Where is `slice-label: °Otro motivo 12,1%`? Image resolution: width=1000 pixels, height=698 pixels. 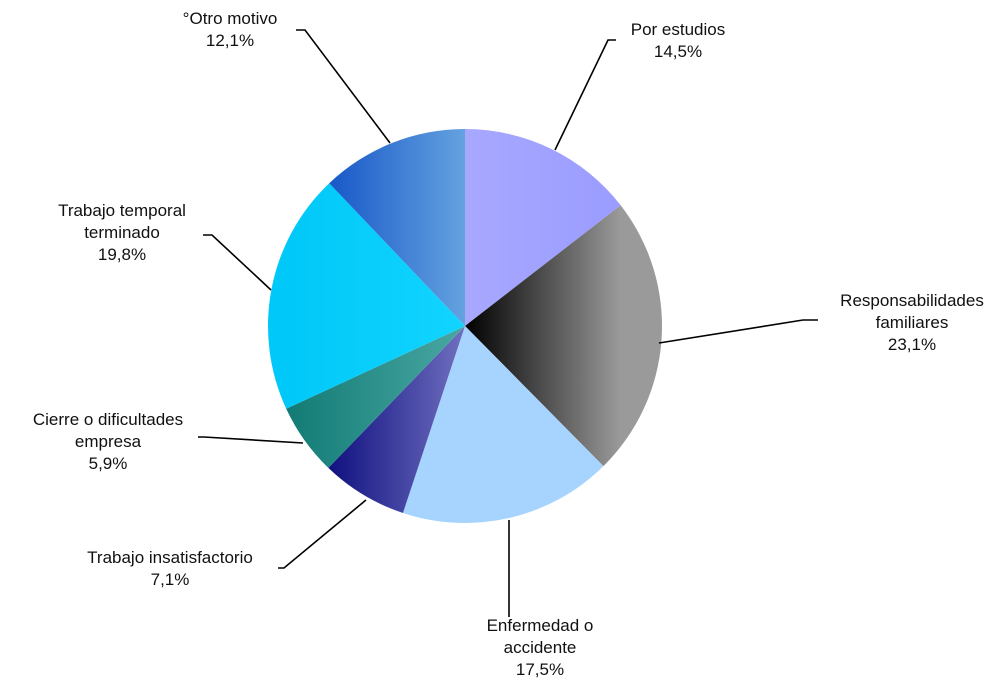 slice-label: °Otro motivo 12,1% is located at coordinates (230, 29).